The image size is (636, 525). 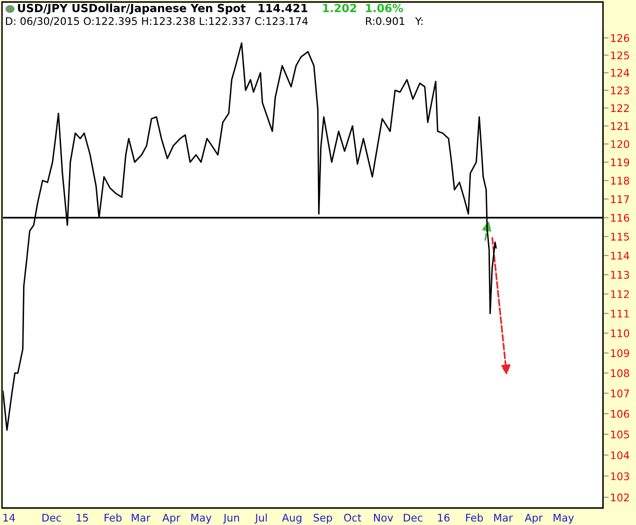 What do you see at coordinates (620, 373) in the screenshot?
I see `y-tick-label: 108` at bounding box center [620, 373].